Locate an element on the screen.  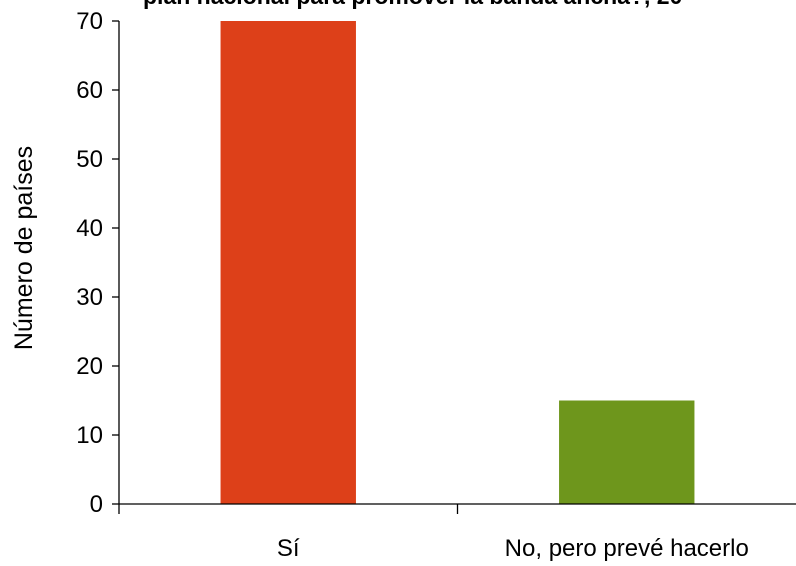
y-axis-title: Número de países is located at coordinates (24, 248).